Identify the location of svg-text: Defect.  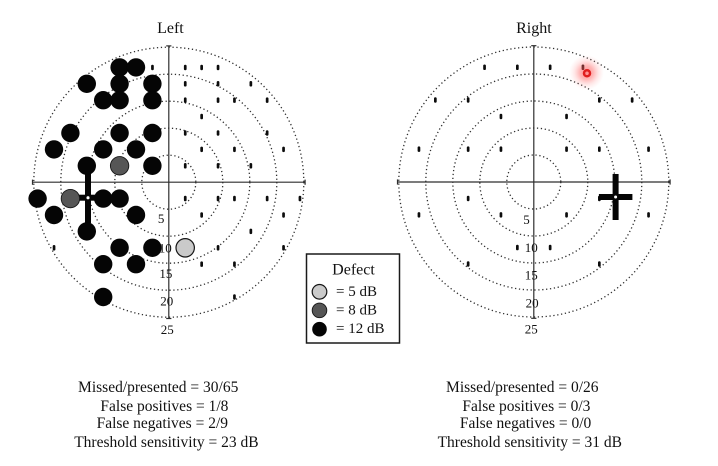
(353, 270).